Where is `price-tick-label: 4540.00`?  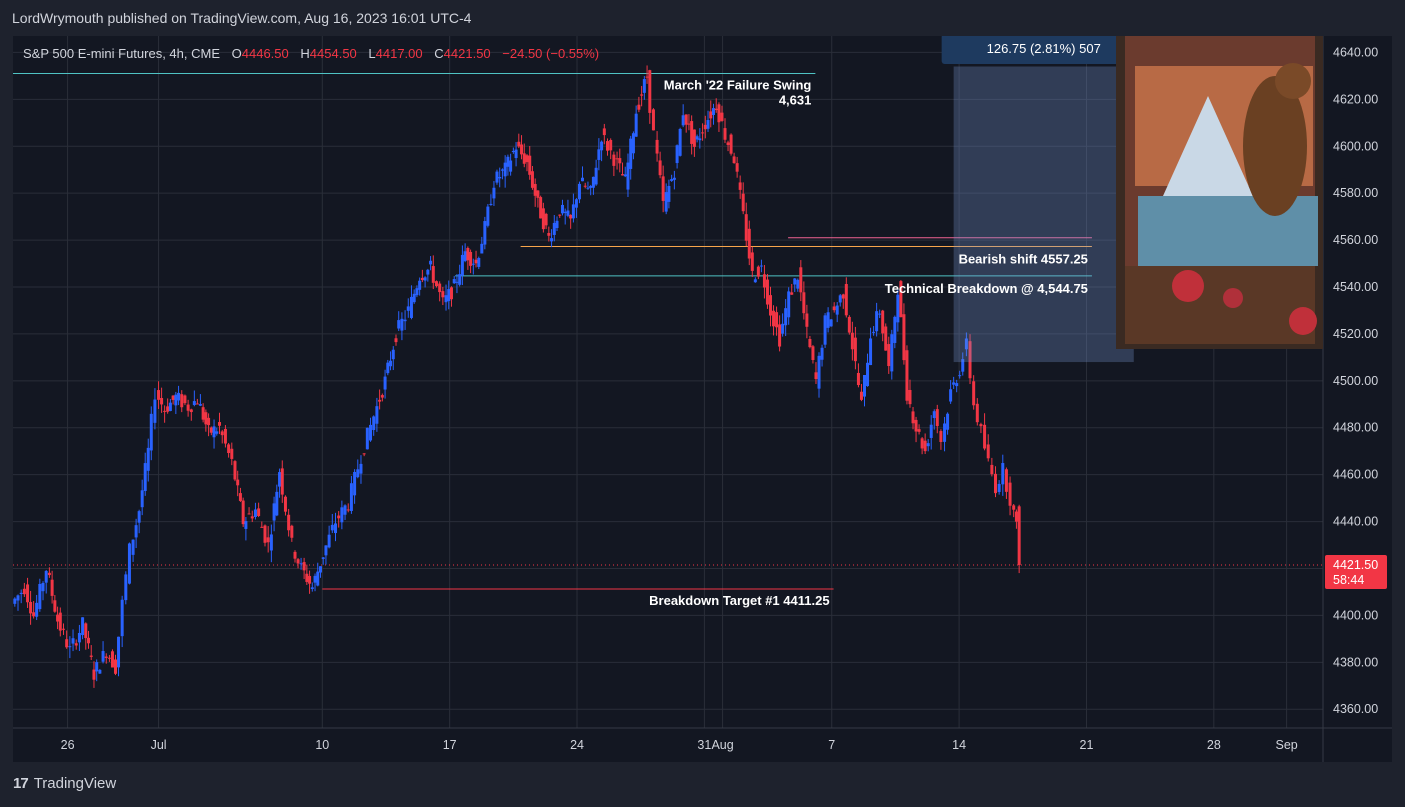
price-tick-label: 4540.00 is located at coordinates (1355, 287).